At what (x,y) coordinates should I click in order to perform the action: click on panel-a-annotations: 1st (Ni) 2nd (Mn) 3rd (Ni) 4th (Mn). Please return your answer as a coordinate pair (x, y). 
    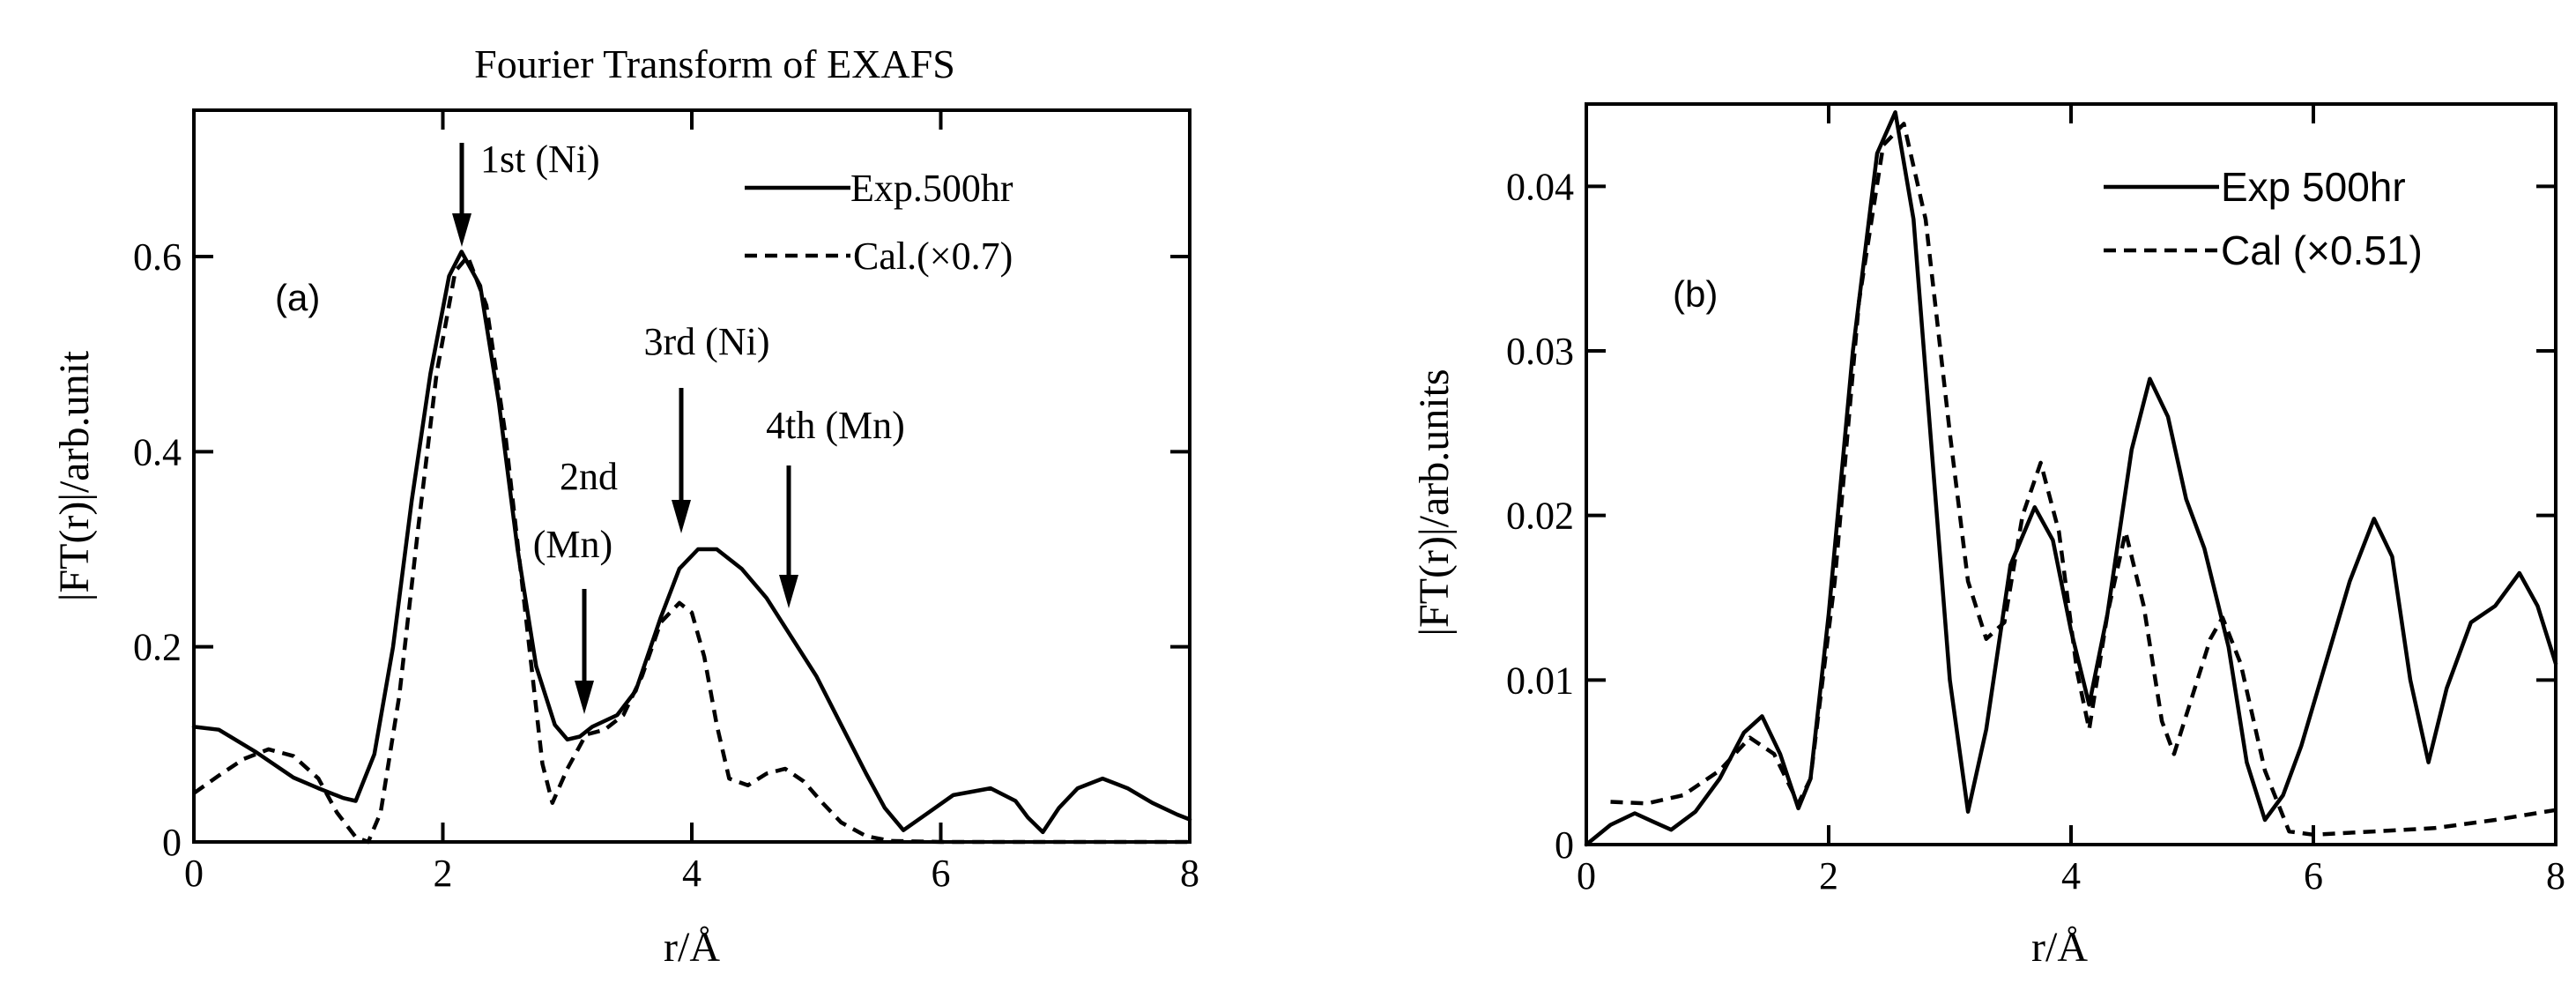
    Looking at the image, I should click on (678, 426).